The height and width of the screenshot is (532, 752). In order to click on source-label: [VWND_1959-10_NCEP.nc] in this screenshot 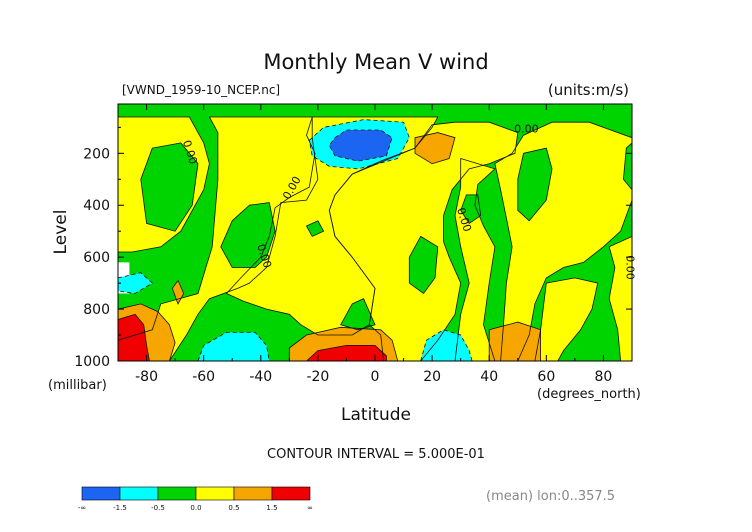, I will do `click(201, 90)`.